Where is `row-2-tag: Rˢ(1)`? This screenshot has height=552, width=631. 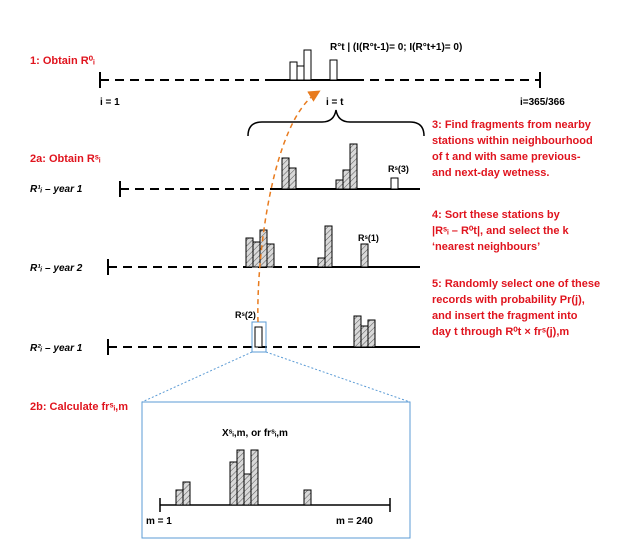
row-2-tag: Rˢ(1) is located at coordinates (368, 238).